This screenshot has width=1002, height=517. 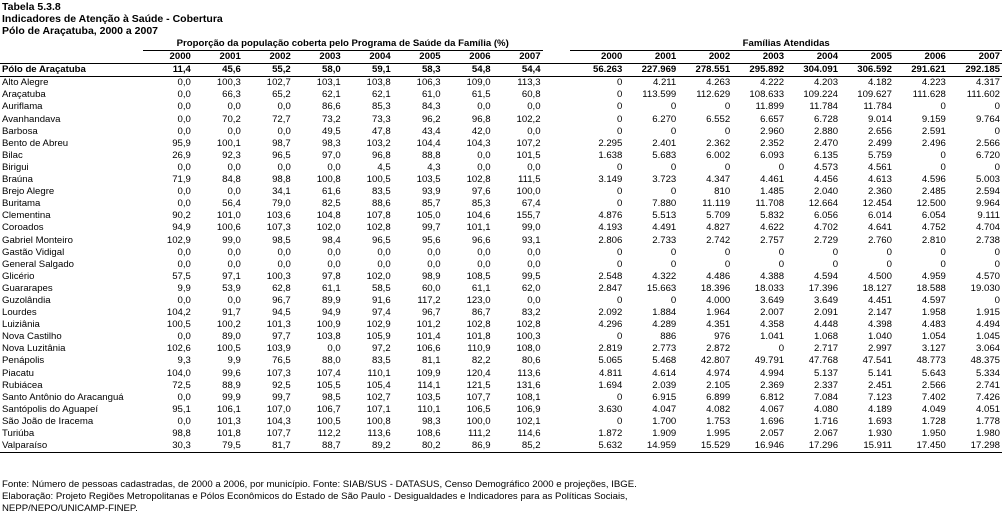 What do you see at coordinates (759, 447) in the screenshot?
I see `families-cell: 16.946` at bounding box center [759, 447].